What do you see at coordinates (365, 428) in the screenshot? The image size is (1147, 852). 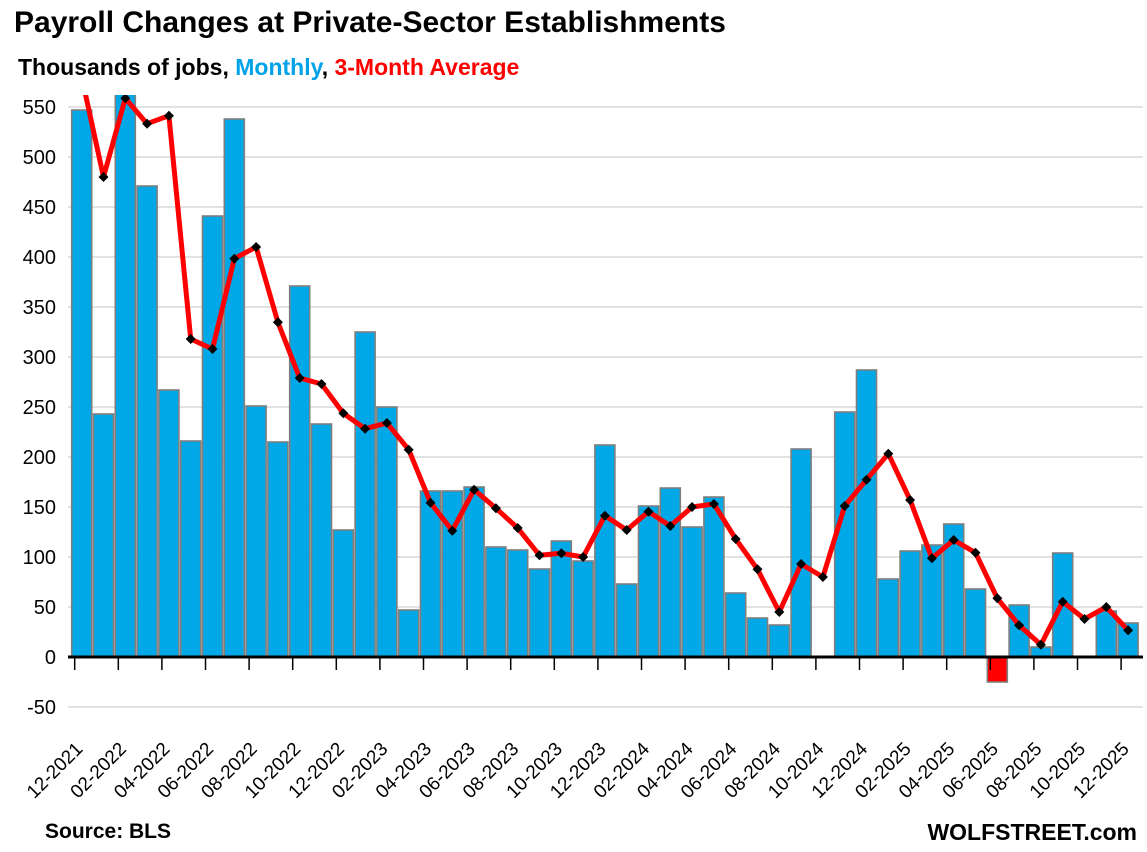 I see `avg-marker-01-2023` at bounding box center [365, 428].